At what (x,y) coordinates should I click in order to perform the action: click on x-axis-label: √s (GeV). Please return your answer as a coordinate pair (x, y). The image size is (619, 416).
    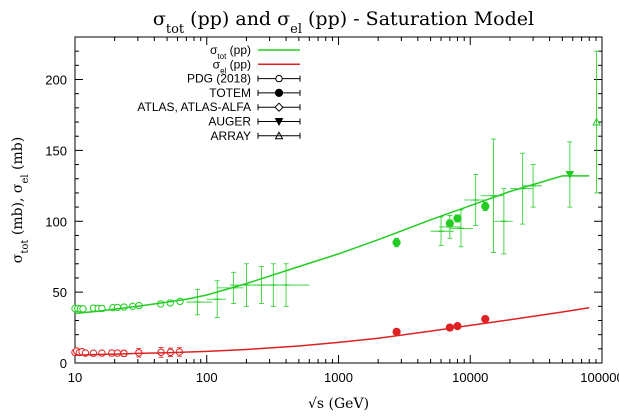
    Looking at the image, I should click on (338, 404).